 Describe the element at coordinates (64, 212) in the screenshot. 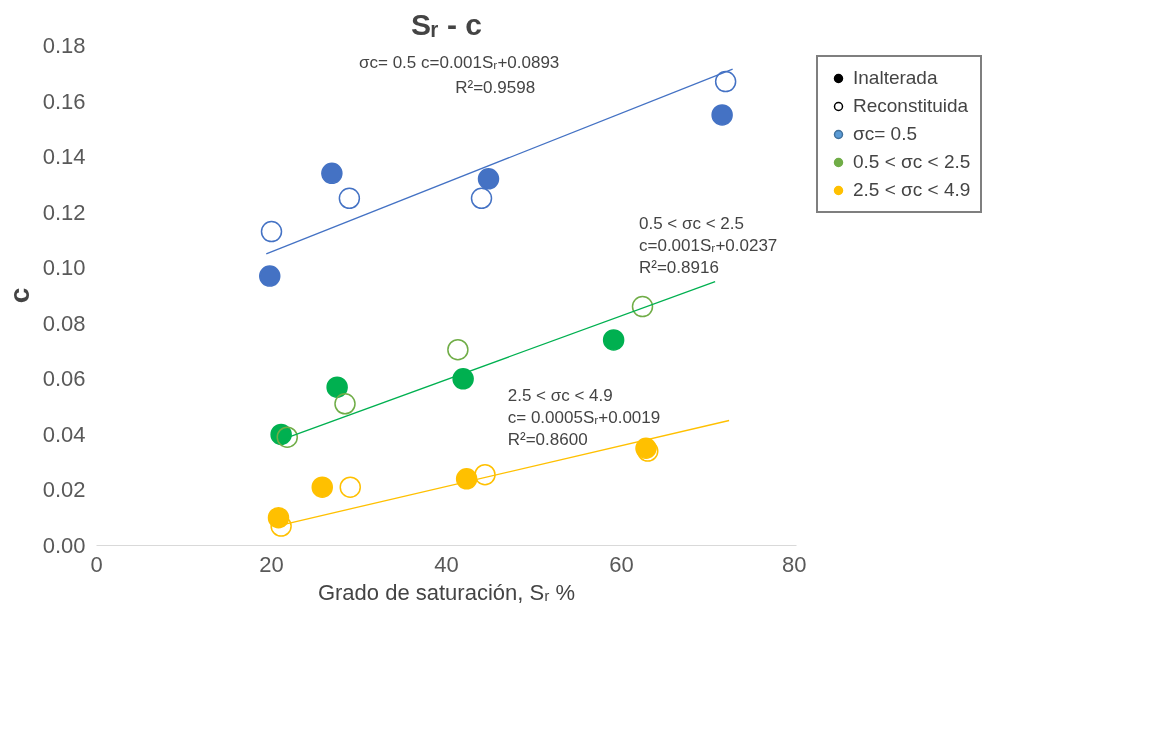

I see `y-tick-label: 0.12` at that location.